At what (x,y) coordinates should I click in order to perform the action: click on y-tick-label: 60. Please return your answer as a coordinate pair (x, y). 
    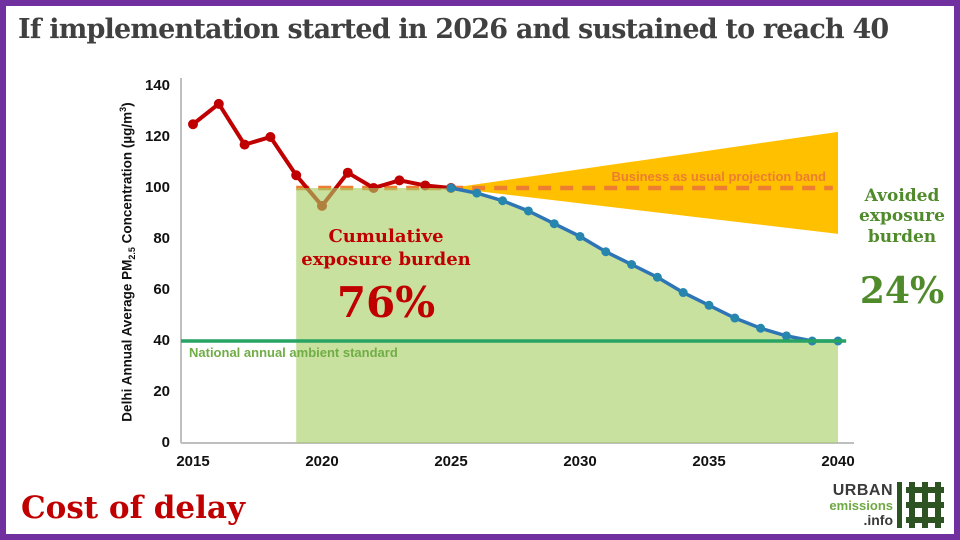
    Looking at the image, I should click on (161, 289).